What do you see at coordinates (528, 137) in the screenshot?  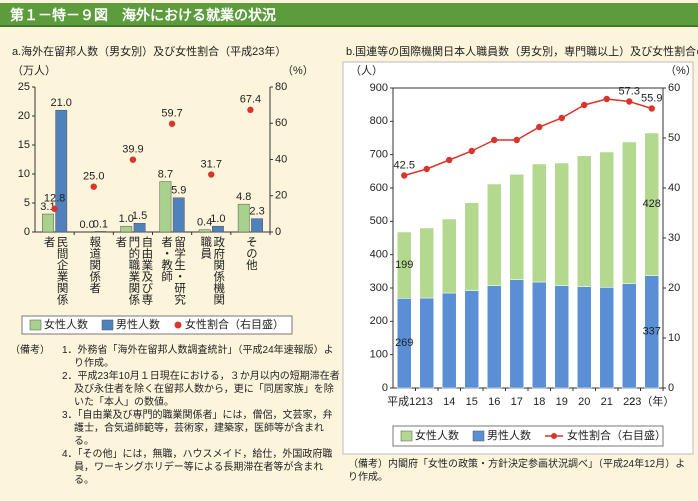 I see `line` at bounding box center [528, 137].